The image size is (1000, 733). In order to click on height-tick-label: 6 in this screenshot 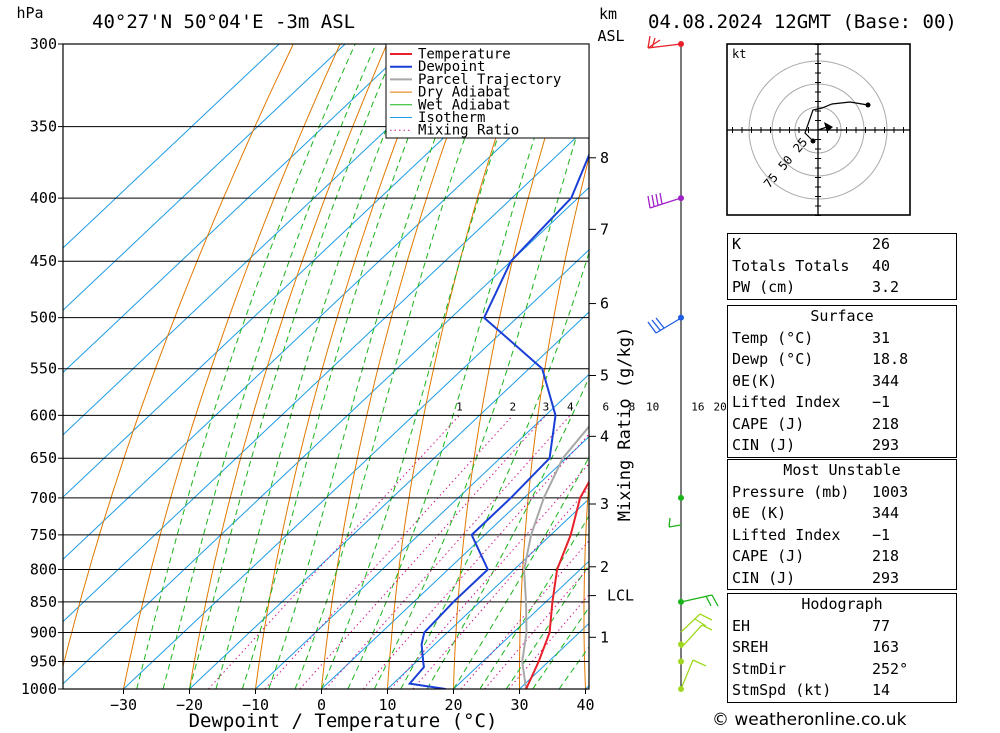, I will do `click(604, 304)`.